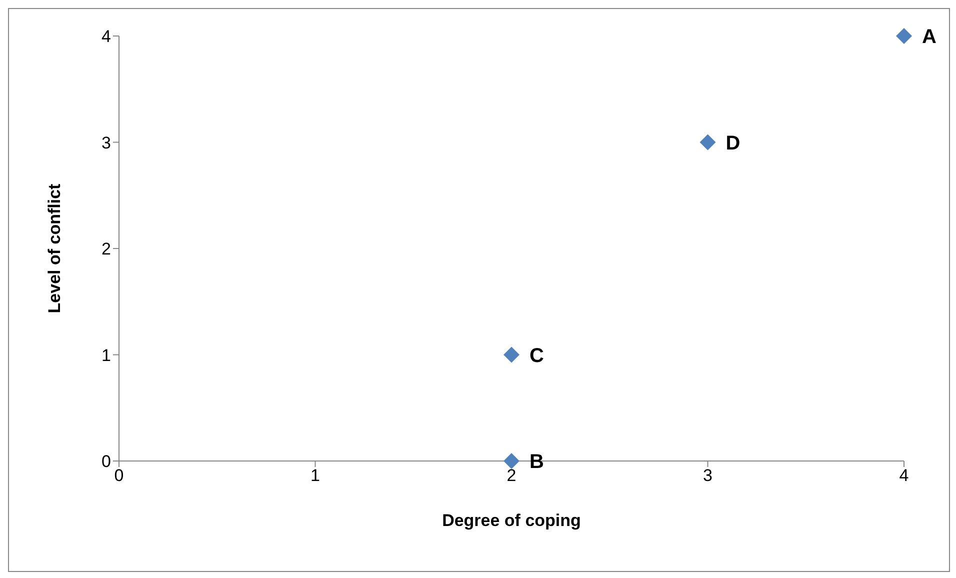  Describe the element at coordinates (707, 476) in the screenshot. I see `x-tick-label: 3` at that location.